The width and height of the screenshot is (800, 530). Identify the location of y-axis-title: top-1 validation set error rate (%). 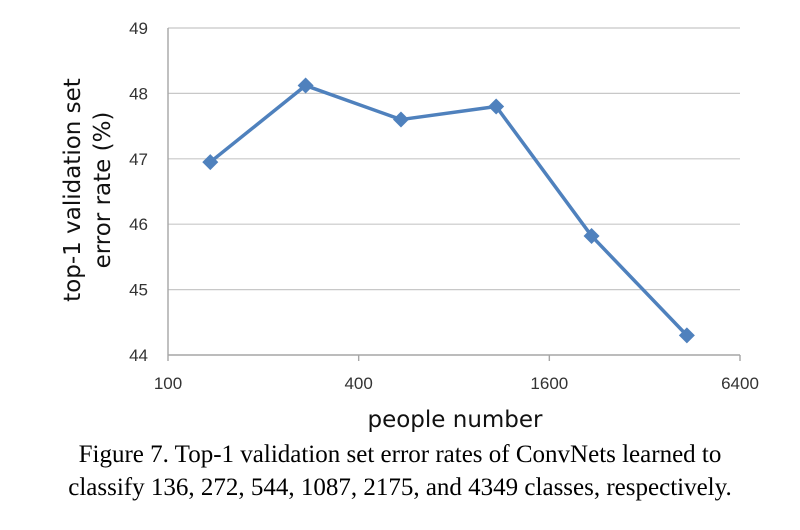
(88, 190).